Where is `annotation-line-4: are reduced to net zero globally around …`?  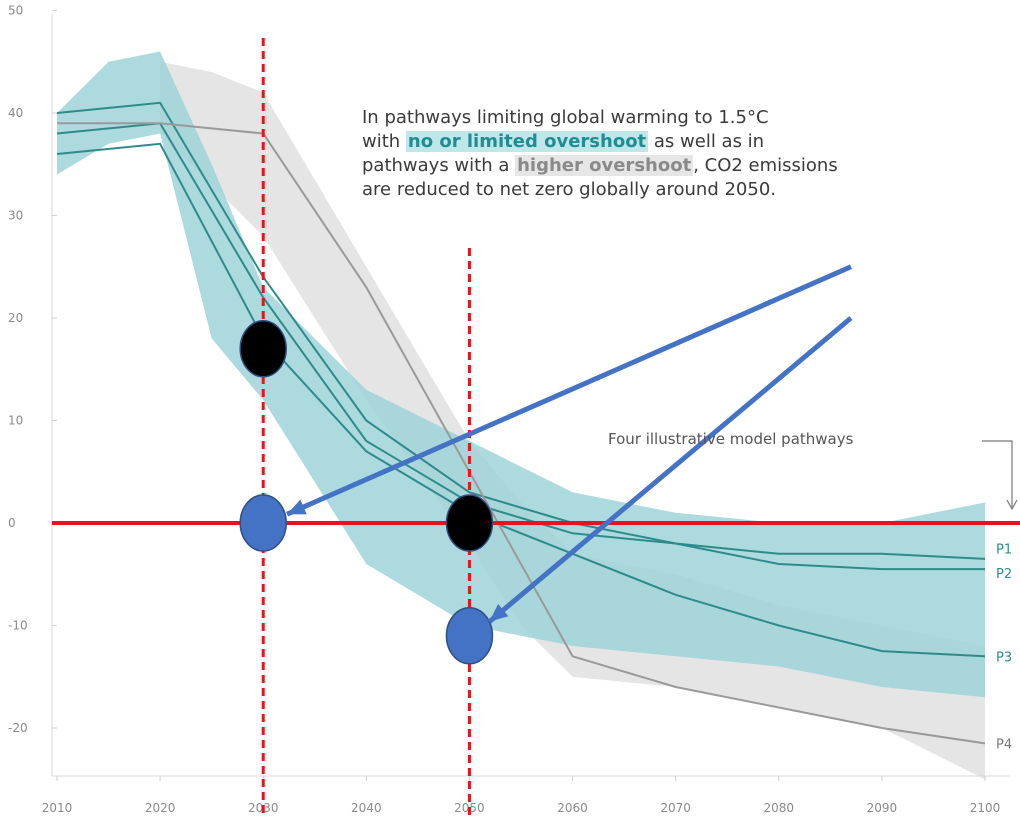
annotation-line-4: are reduced to net zero globally around … is located at coordinates (569, 189).